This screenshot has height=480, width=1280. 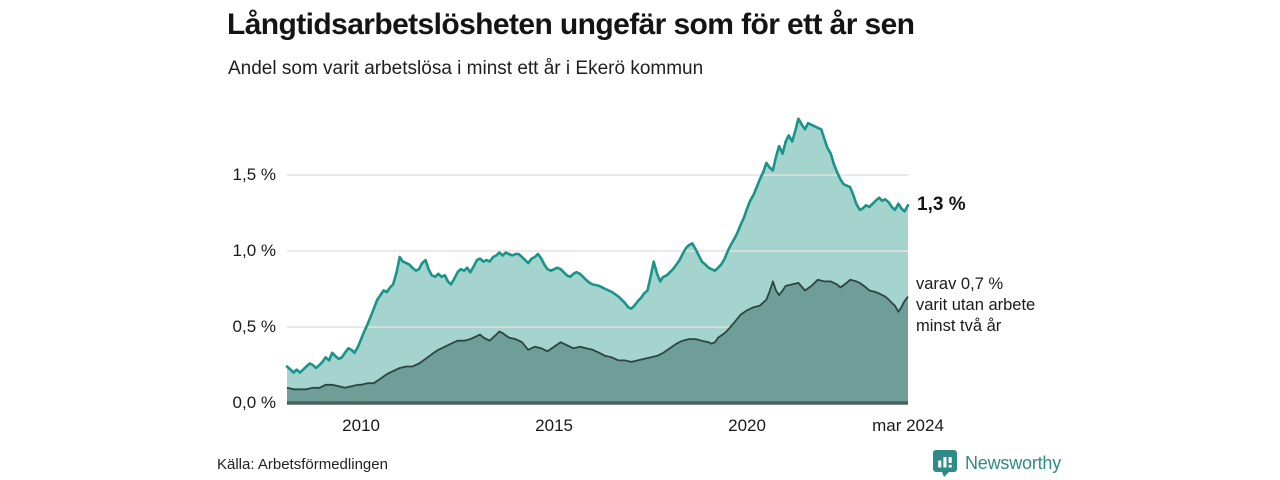 I want to click on newsworthy-brand: Newsworthy, so click(x=997, y=463).